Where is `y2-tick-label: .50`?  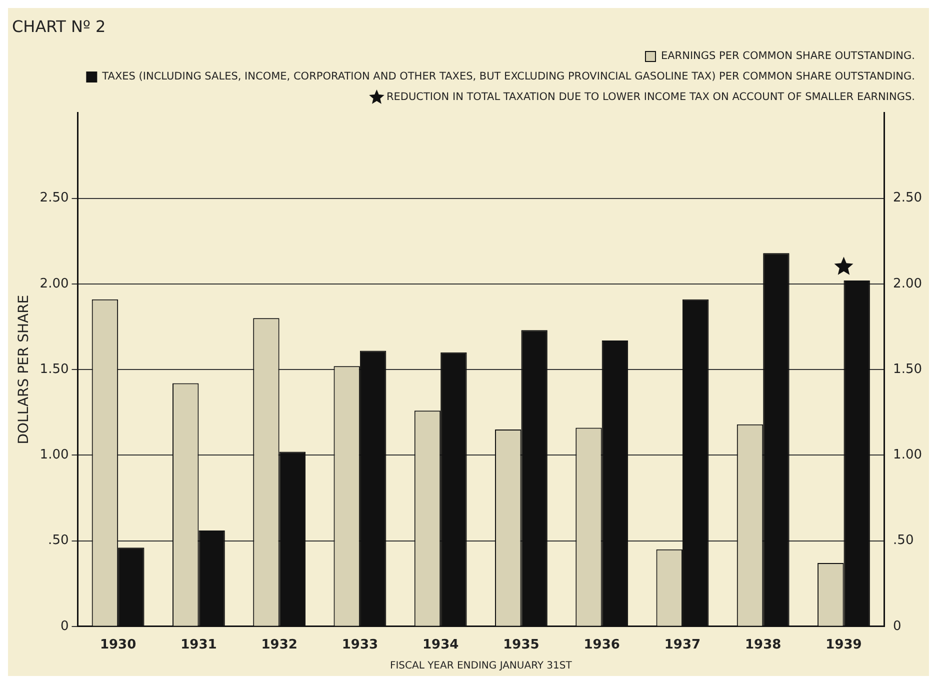 y2-tick-label: .50 is located at coordinates (903, 540).